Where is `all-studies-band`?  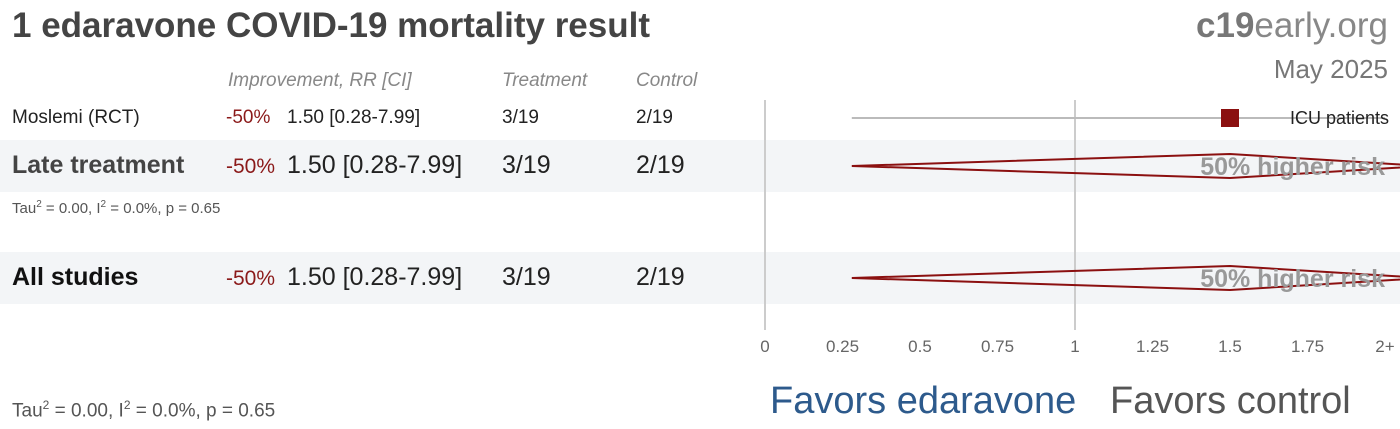
all-studies-band is located at coordinates (700, 278).